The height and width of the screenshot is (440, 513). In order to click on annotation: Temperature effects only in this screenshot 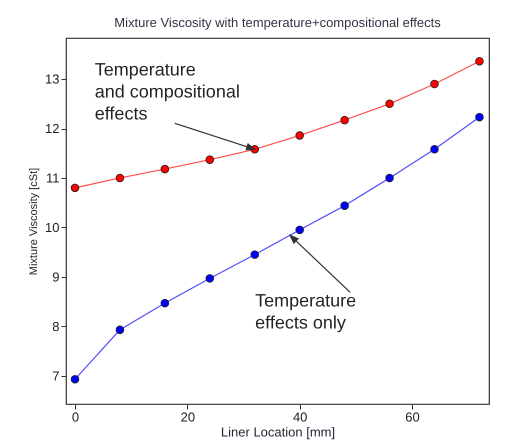, I will do `click(305, 311)`.